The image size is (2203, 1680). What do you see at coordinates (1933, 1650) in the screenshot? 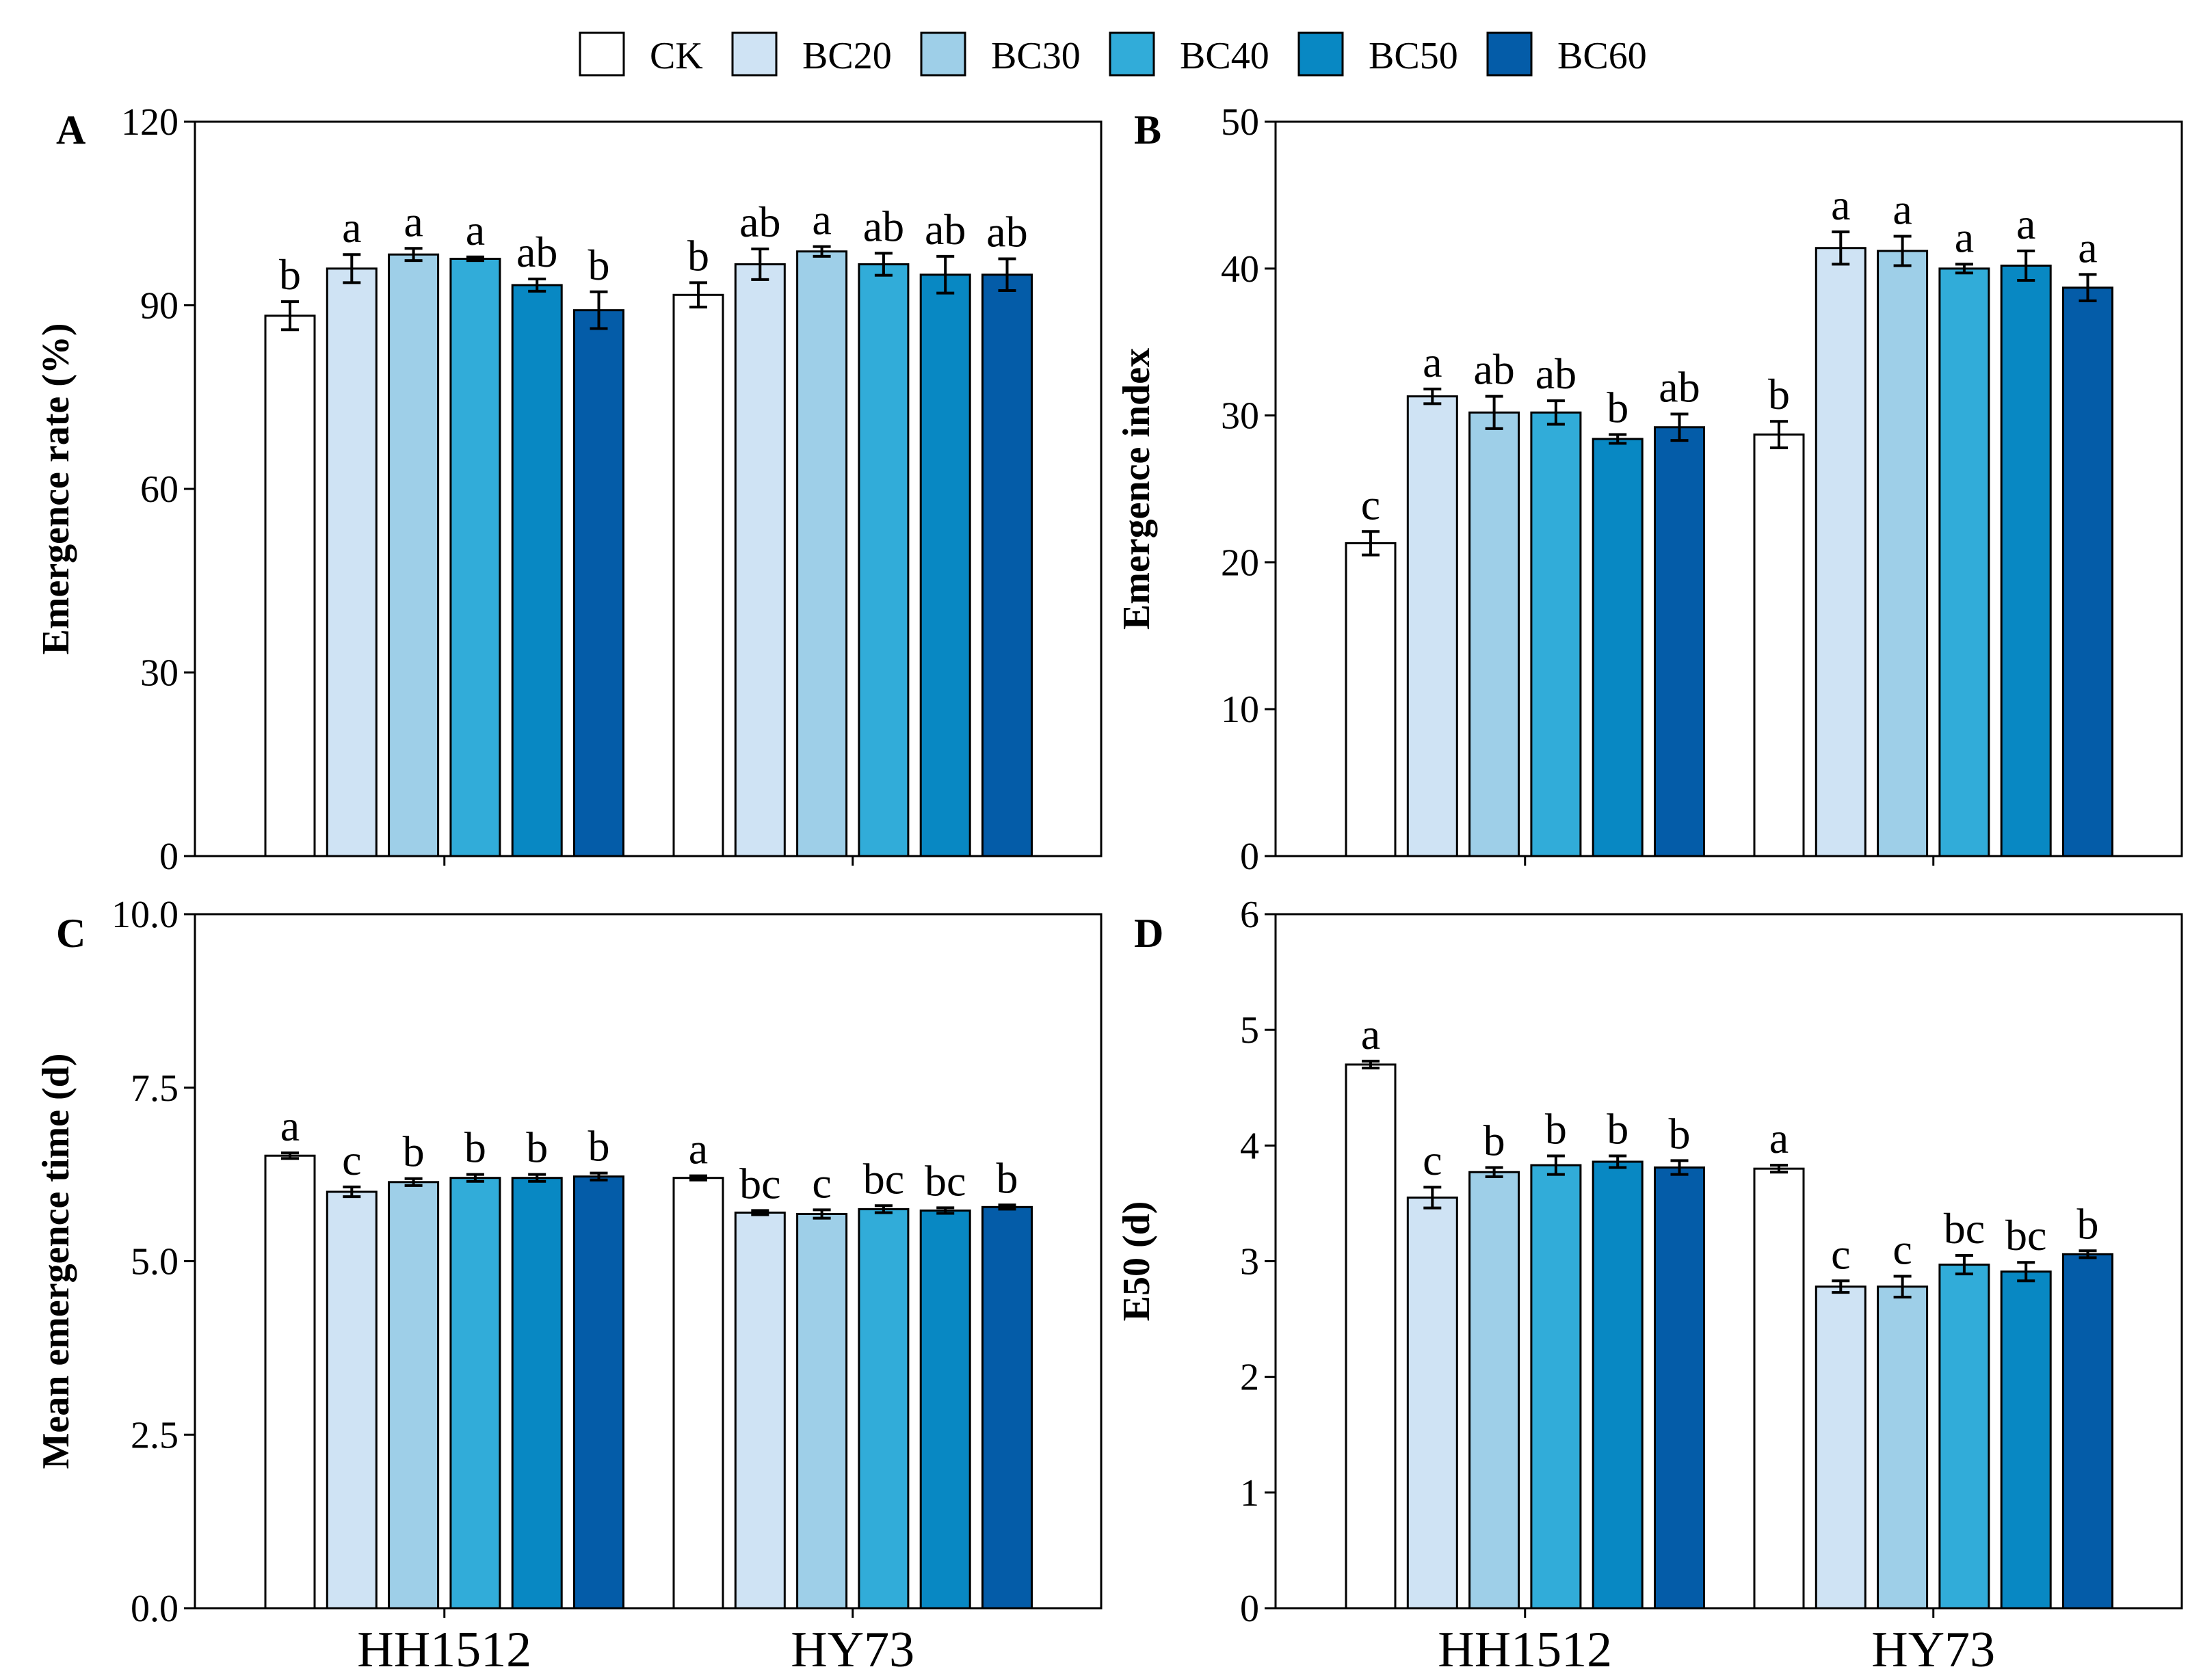
I see `x-category-label: HY73` at bounding box center [1933, 1650].